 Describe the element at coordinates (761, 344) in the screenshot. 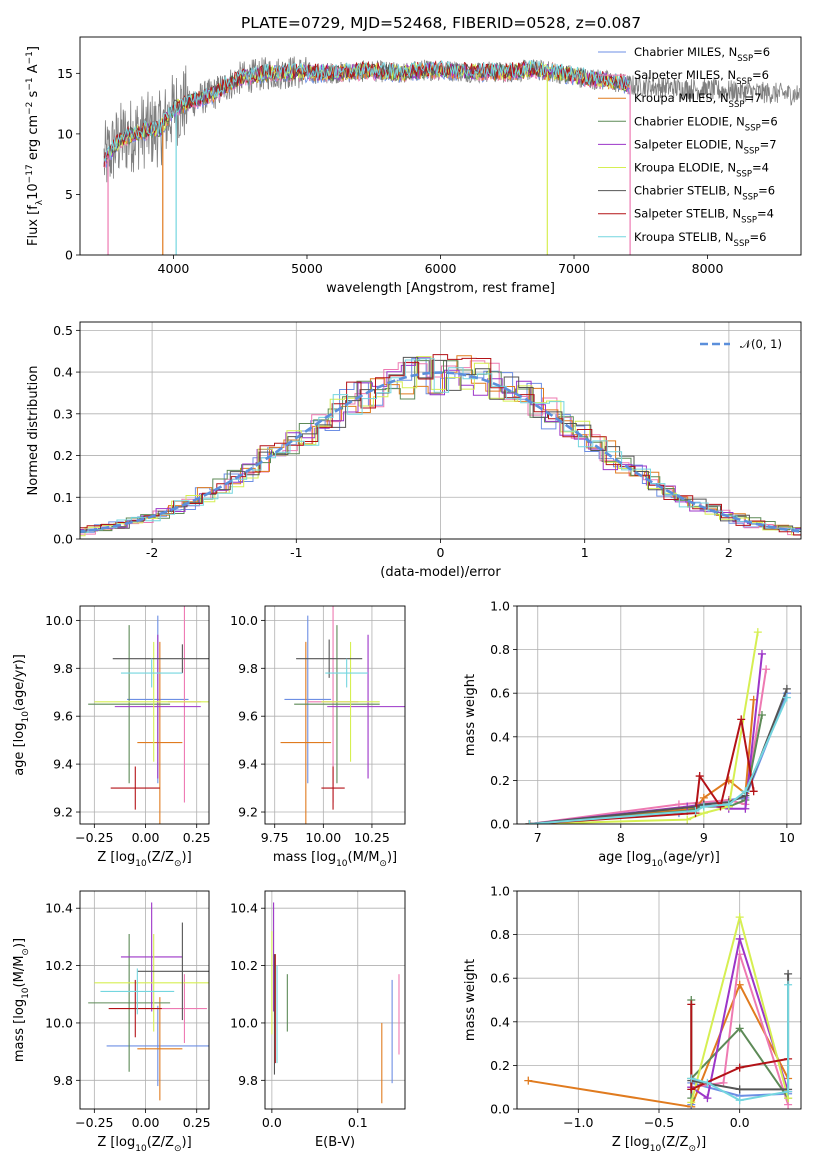

I see `legend-entry: 𝒩(0, 1)` at that location.